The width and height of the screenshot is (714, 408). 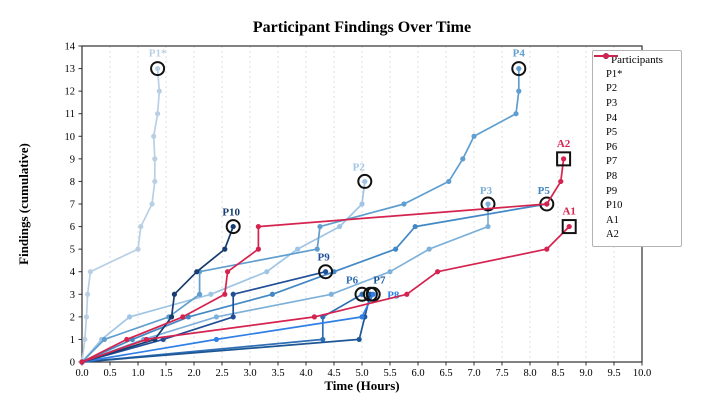 I want to click on x-tick-label: 2.5, so click(x=221, y=373).